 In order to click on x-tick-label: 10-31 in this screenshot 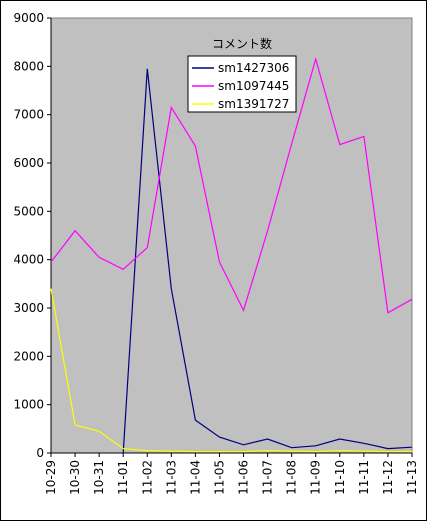, I will do `click(99, 477)`.